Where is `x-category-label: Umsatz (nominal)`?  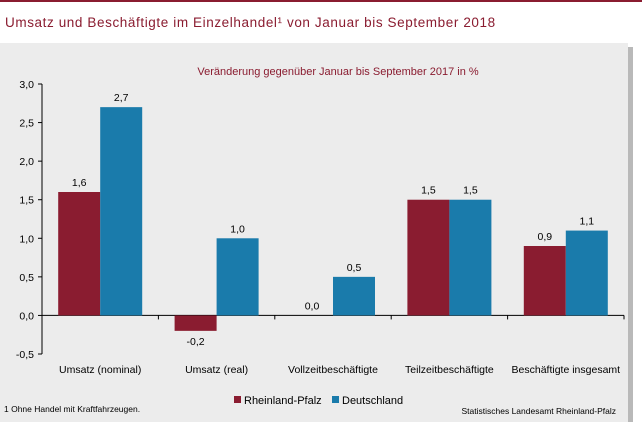
x-category-label: Umsatz (nominal) is located at coordinates (100, 370).